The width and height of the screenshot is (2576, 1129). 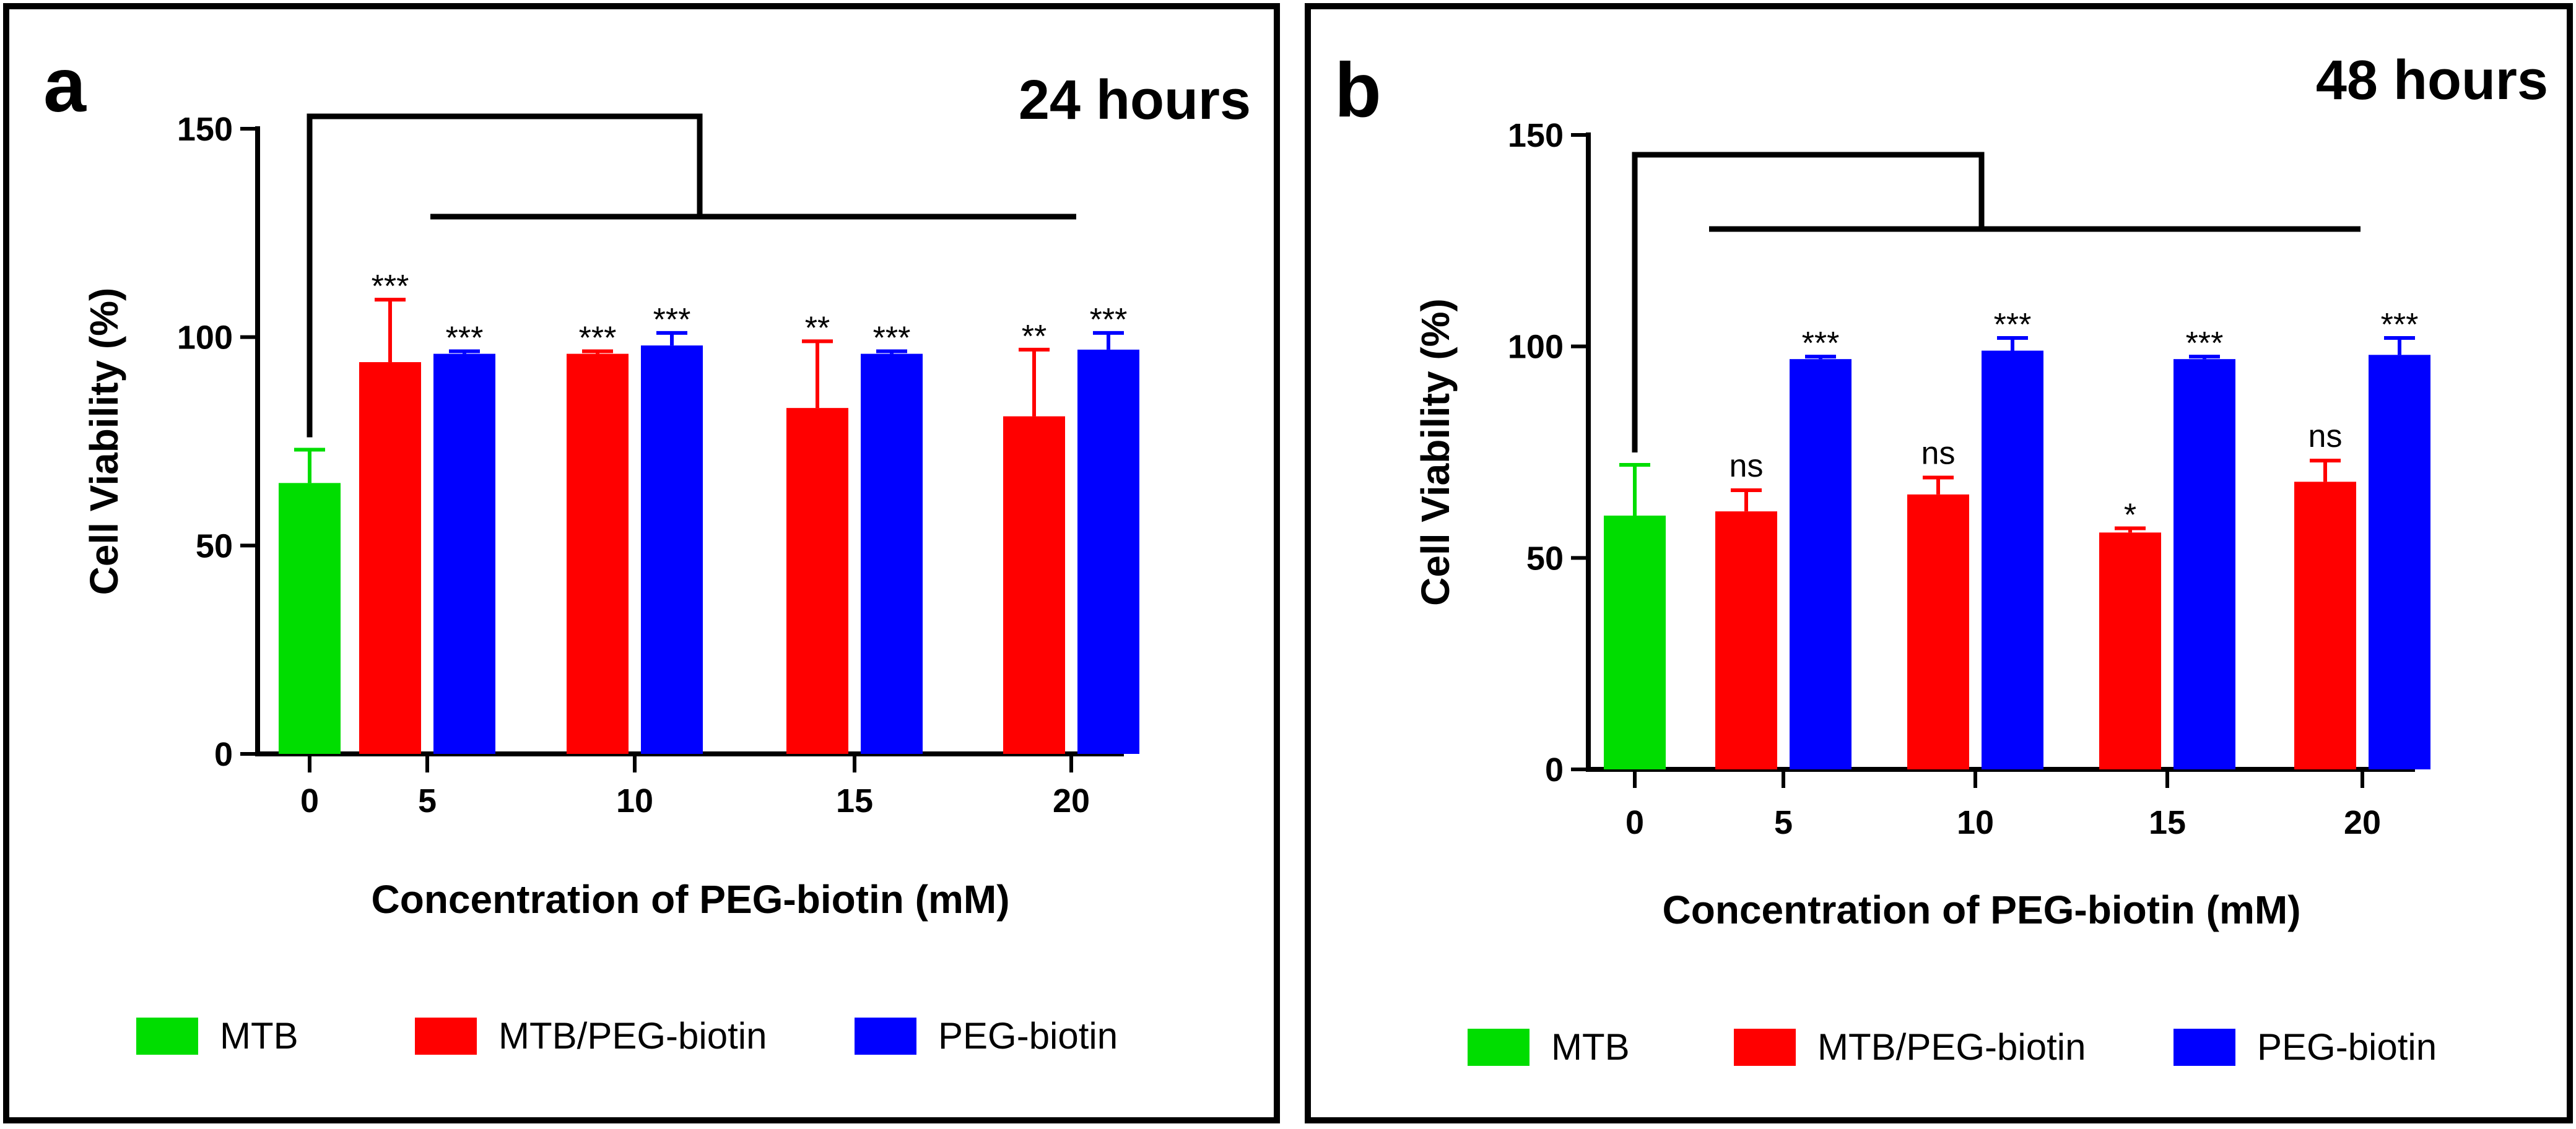 I want to click on panel-a-legend: MTB MTB/PEG-biotin PEG-biotin, so click(x=627, y=1036).